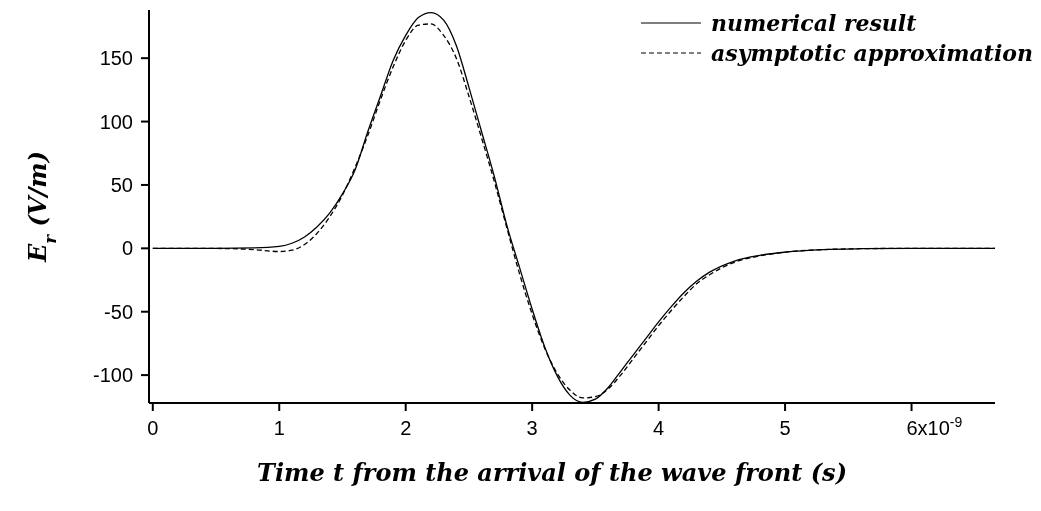 The width and height of the screenshot is (1041, 511). What do you see at coordinates (153, 428) in the screenshot?
I see `x-tick-label: 0` at bounding box center [153, 428].